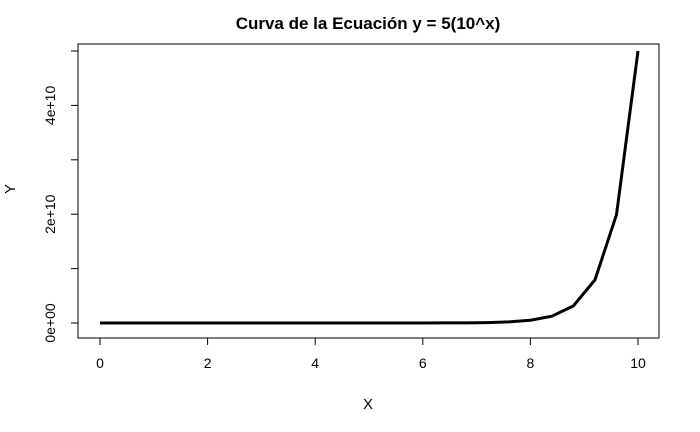 This screenshot has height=432, width=700. What do you see at coordinates (368, 404) in the screenshot?
I see `x-axis-label: X` at bounding box center [368, 404].